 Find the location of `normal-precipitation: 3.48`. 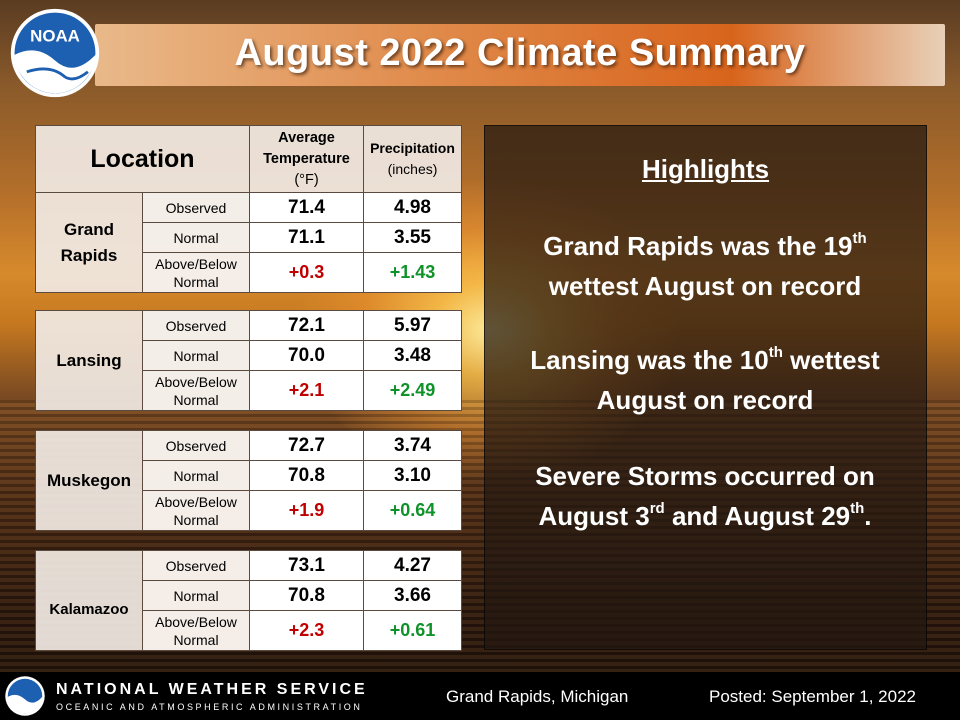

normal-precipitation: 3.48 is located at coordinates (412, 355).